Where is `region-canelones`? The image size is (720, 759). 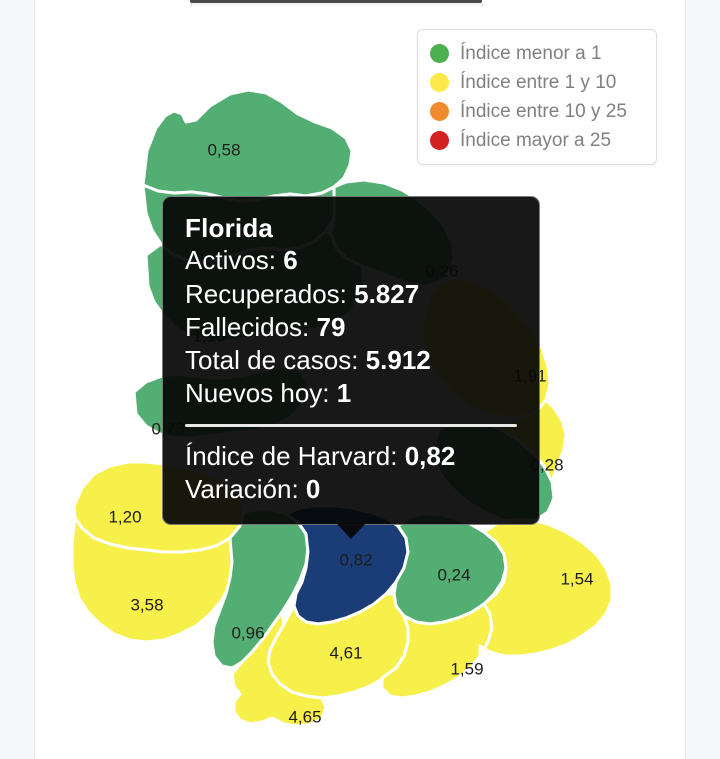 region-canelones is located at coordinates (279, 669).